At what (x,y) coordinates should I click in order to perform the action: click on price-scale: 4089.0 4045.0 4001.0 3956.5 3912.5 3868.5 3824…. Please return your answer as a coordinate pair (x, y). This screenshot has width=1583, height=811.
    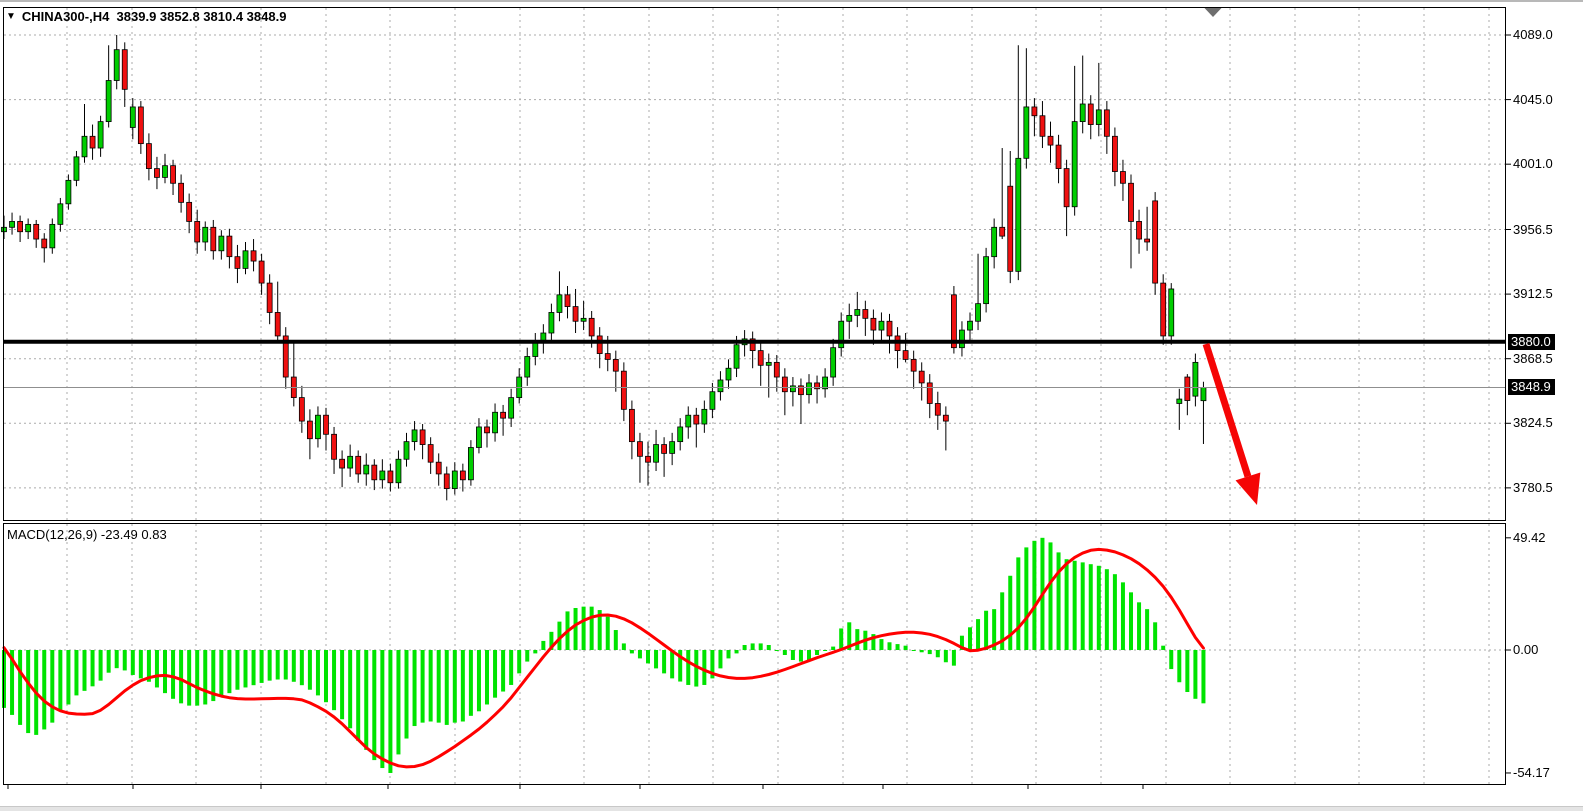
    Looking at the image, I should click on (1544, 406).